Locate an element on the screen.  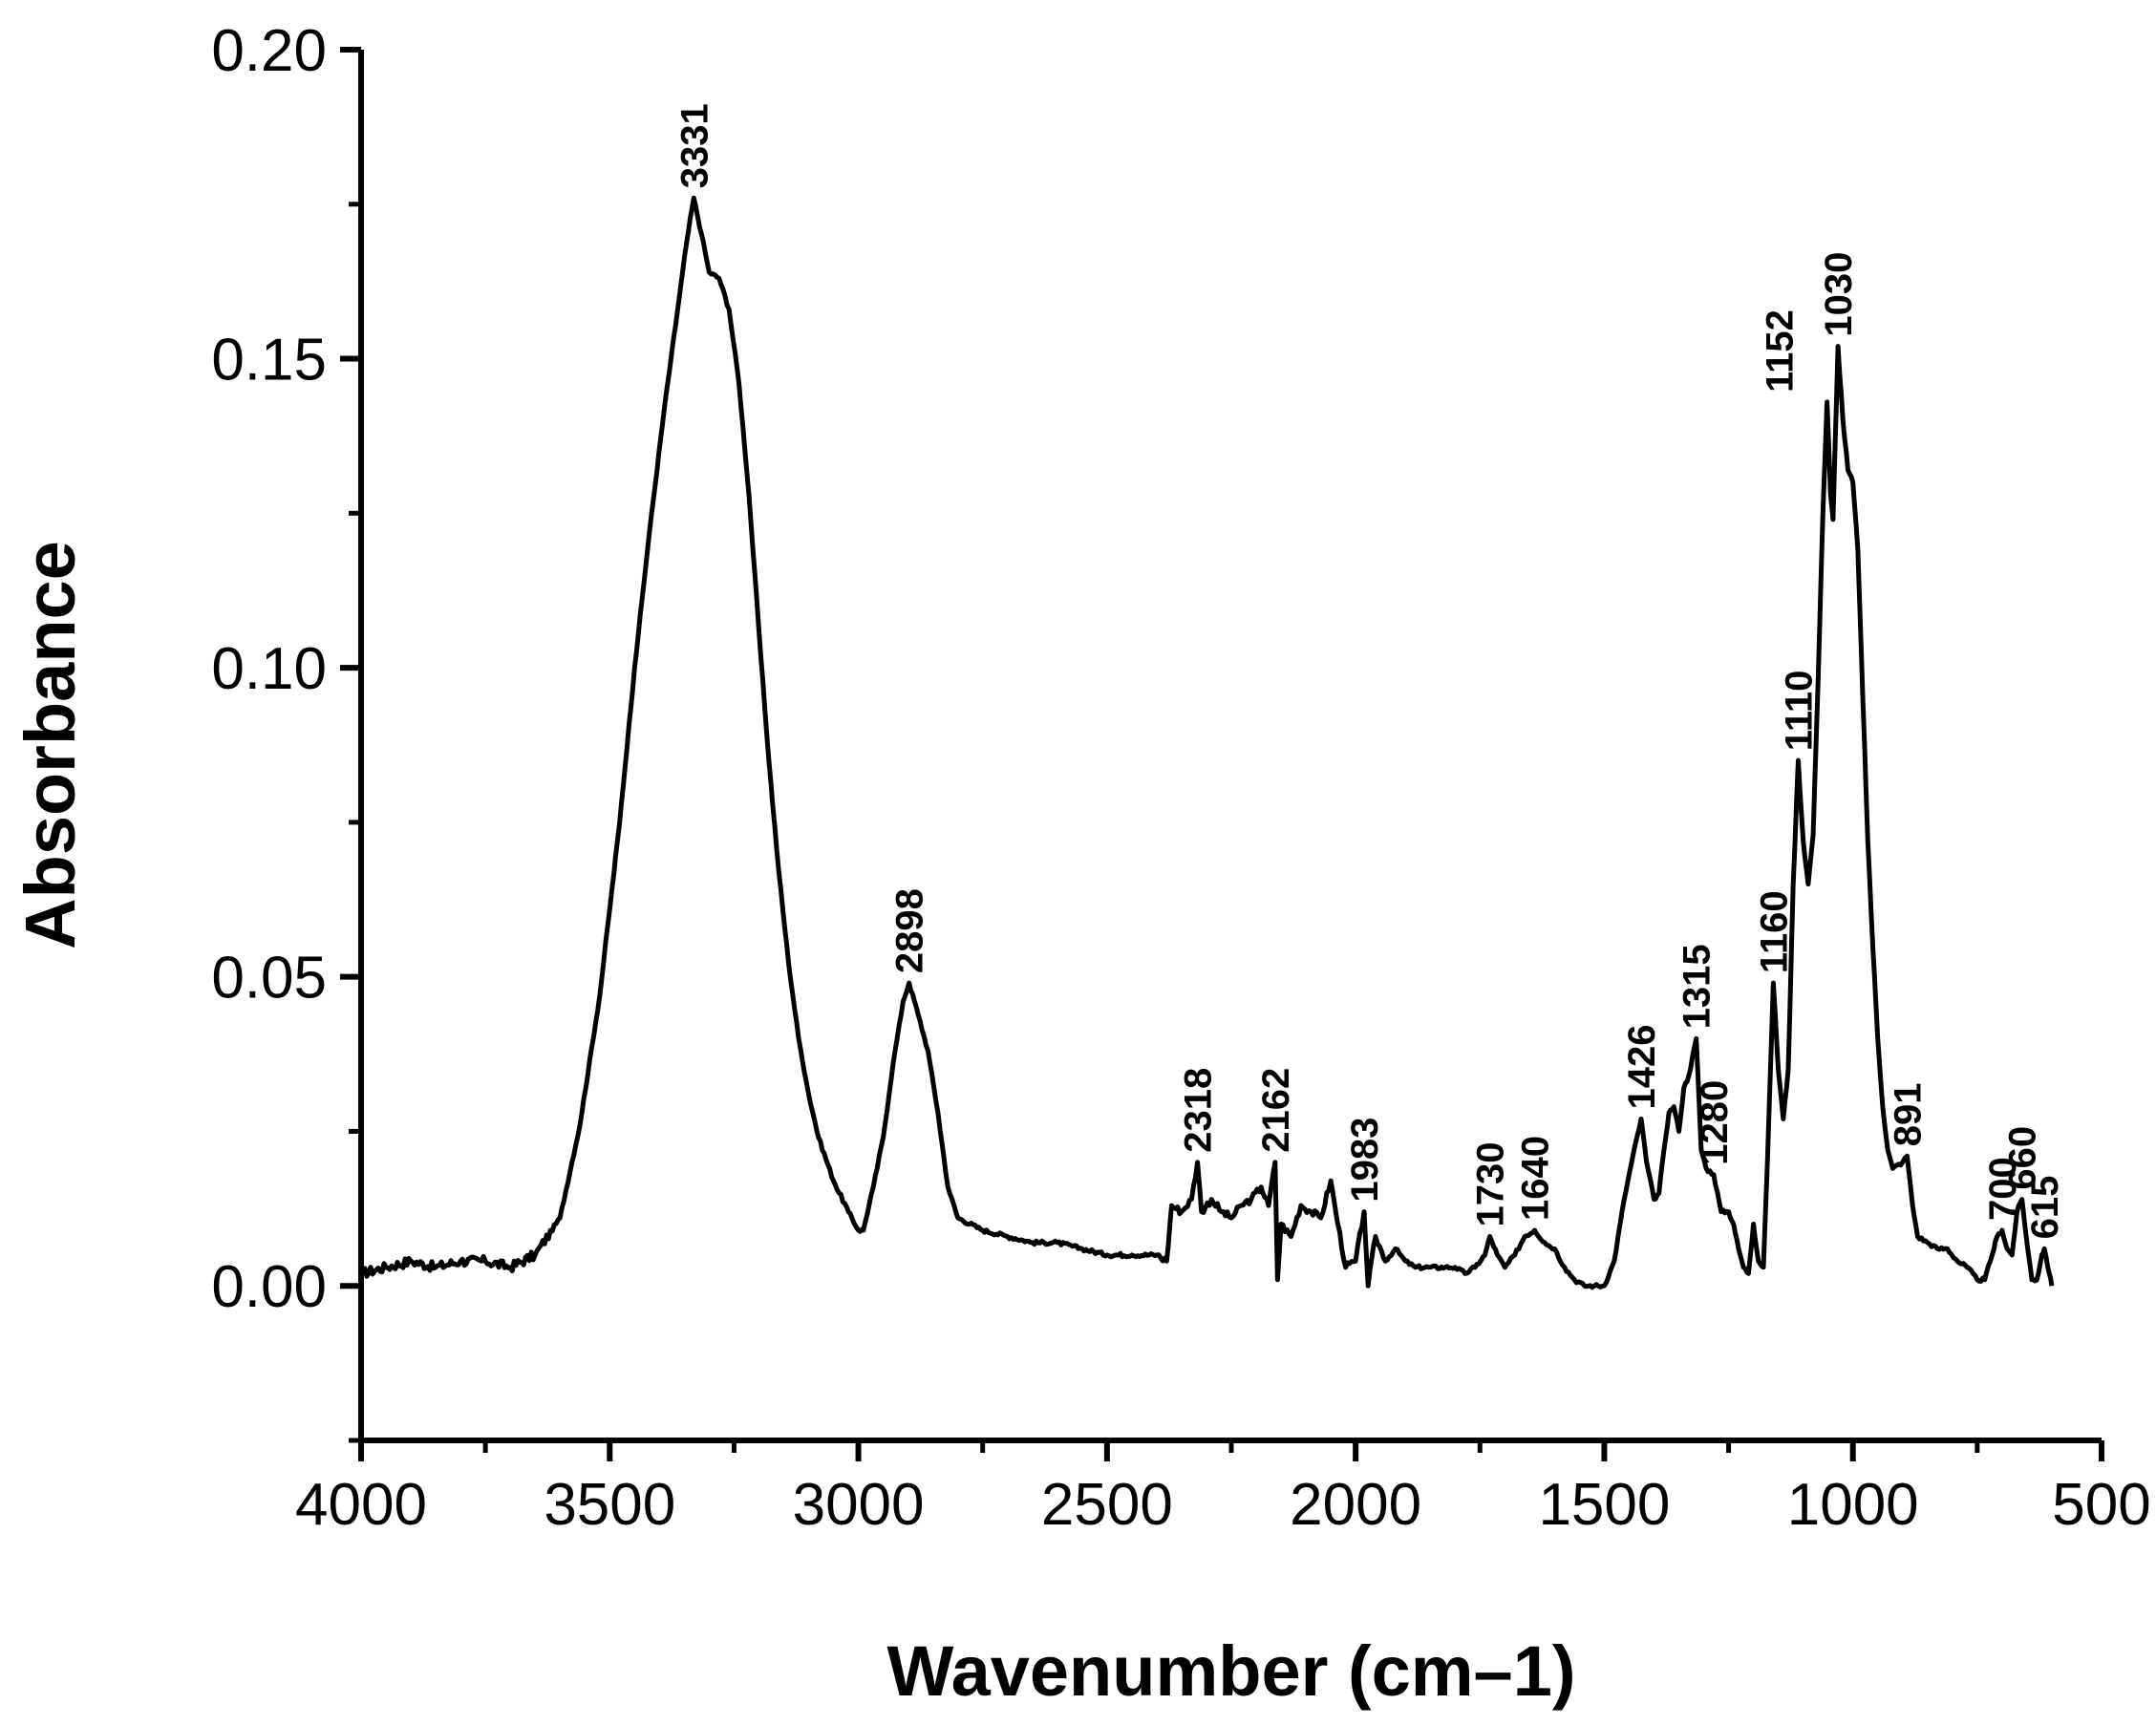
peak-label: 700 is located at coordinates (2003, 1189).